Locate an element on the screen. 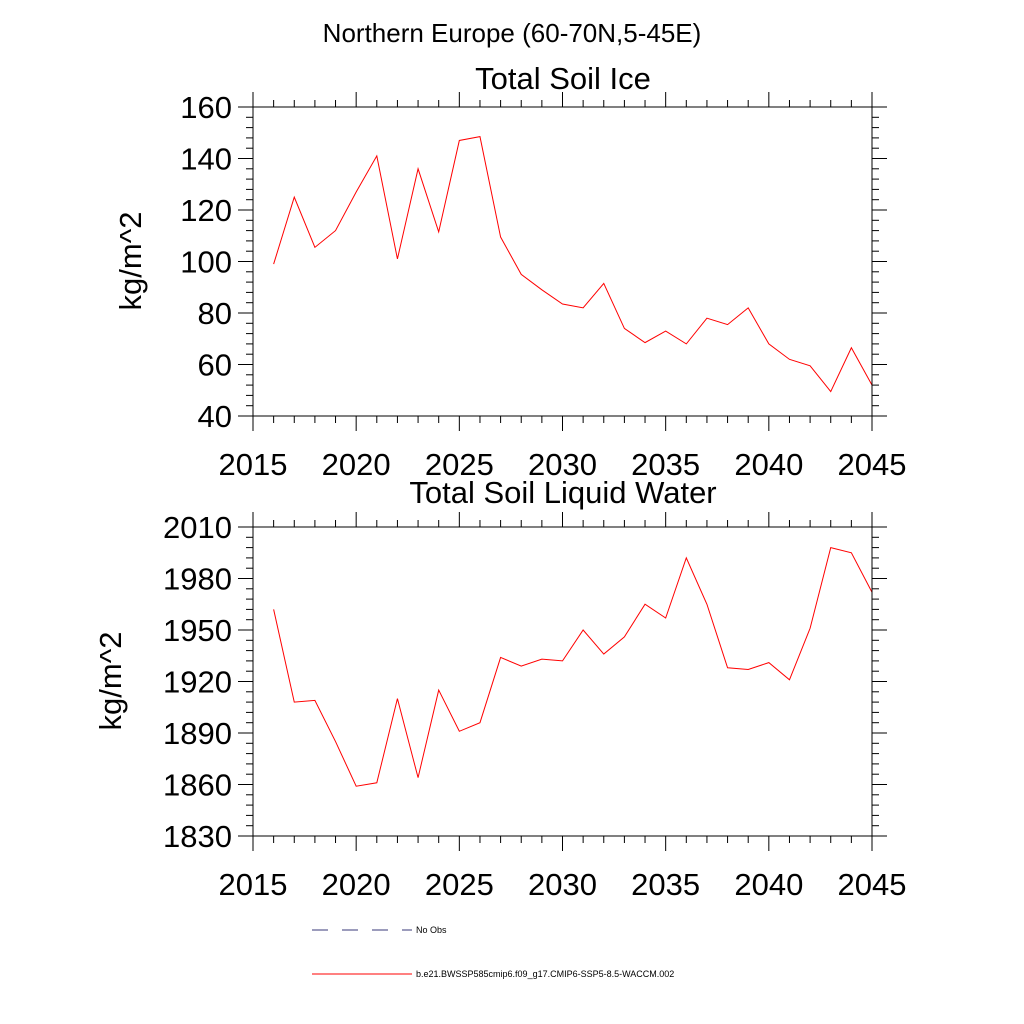  y-tick-label: 80 is located at coordinates (215, 313).